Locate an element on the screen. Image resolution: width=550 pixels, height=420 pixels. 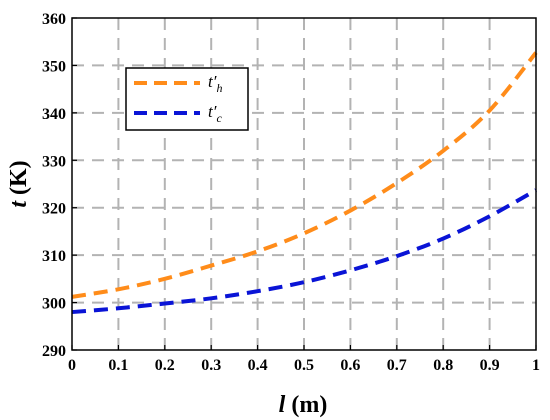
y-tick-label: 360 is located at coordinates (54, 19).